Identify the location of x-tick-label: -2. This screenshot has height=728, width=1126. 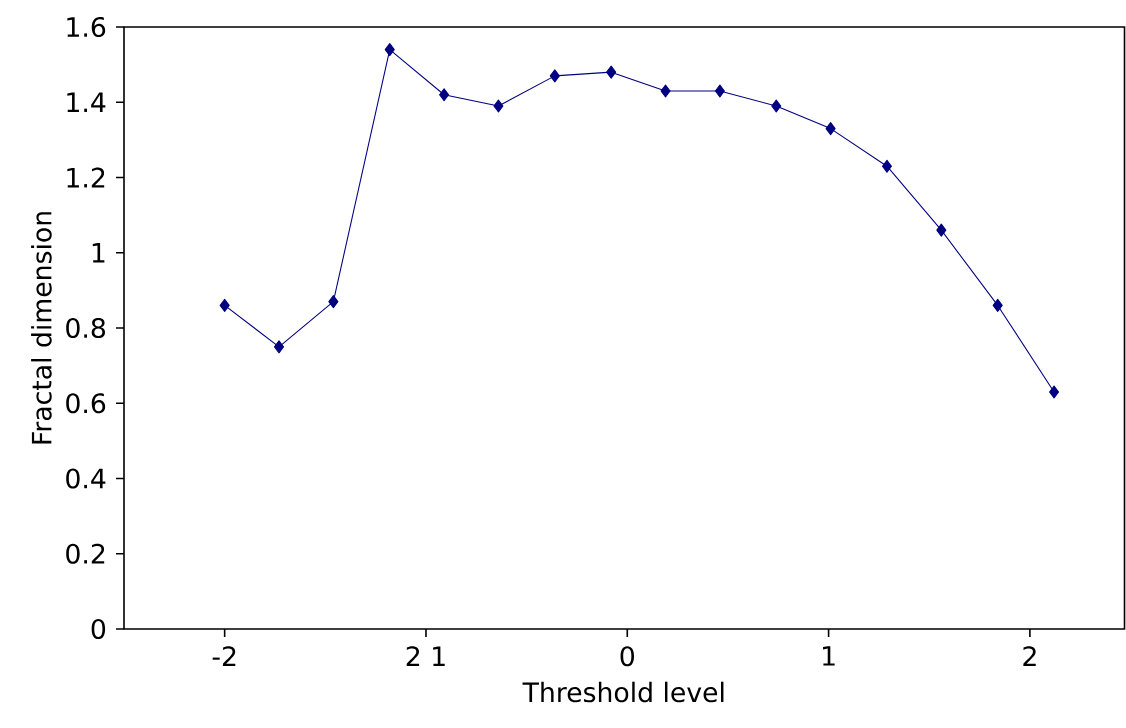
(224, 656).